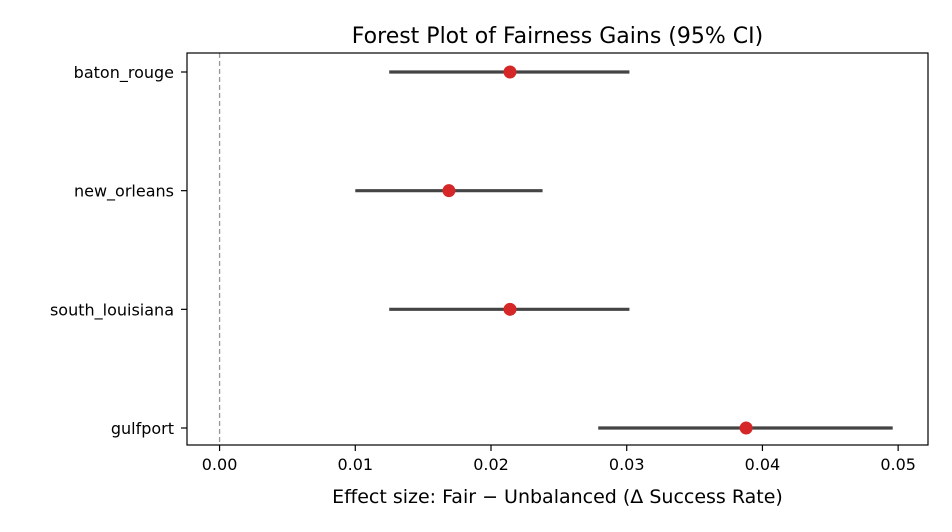  What do you see at coordinates (898, 464) in the screenshot?
I see `x-tick-label: 0.05` at bounding box center [898, 464].